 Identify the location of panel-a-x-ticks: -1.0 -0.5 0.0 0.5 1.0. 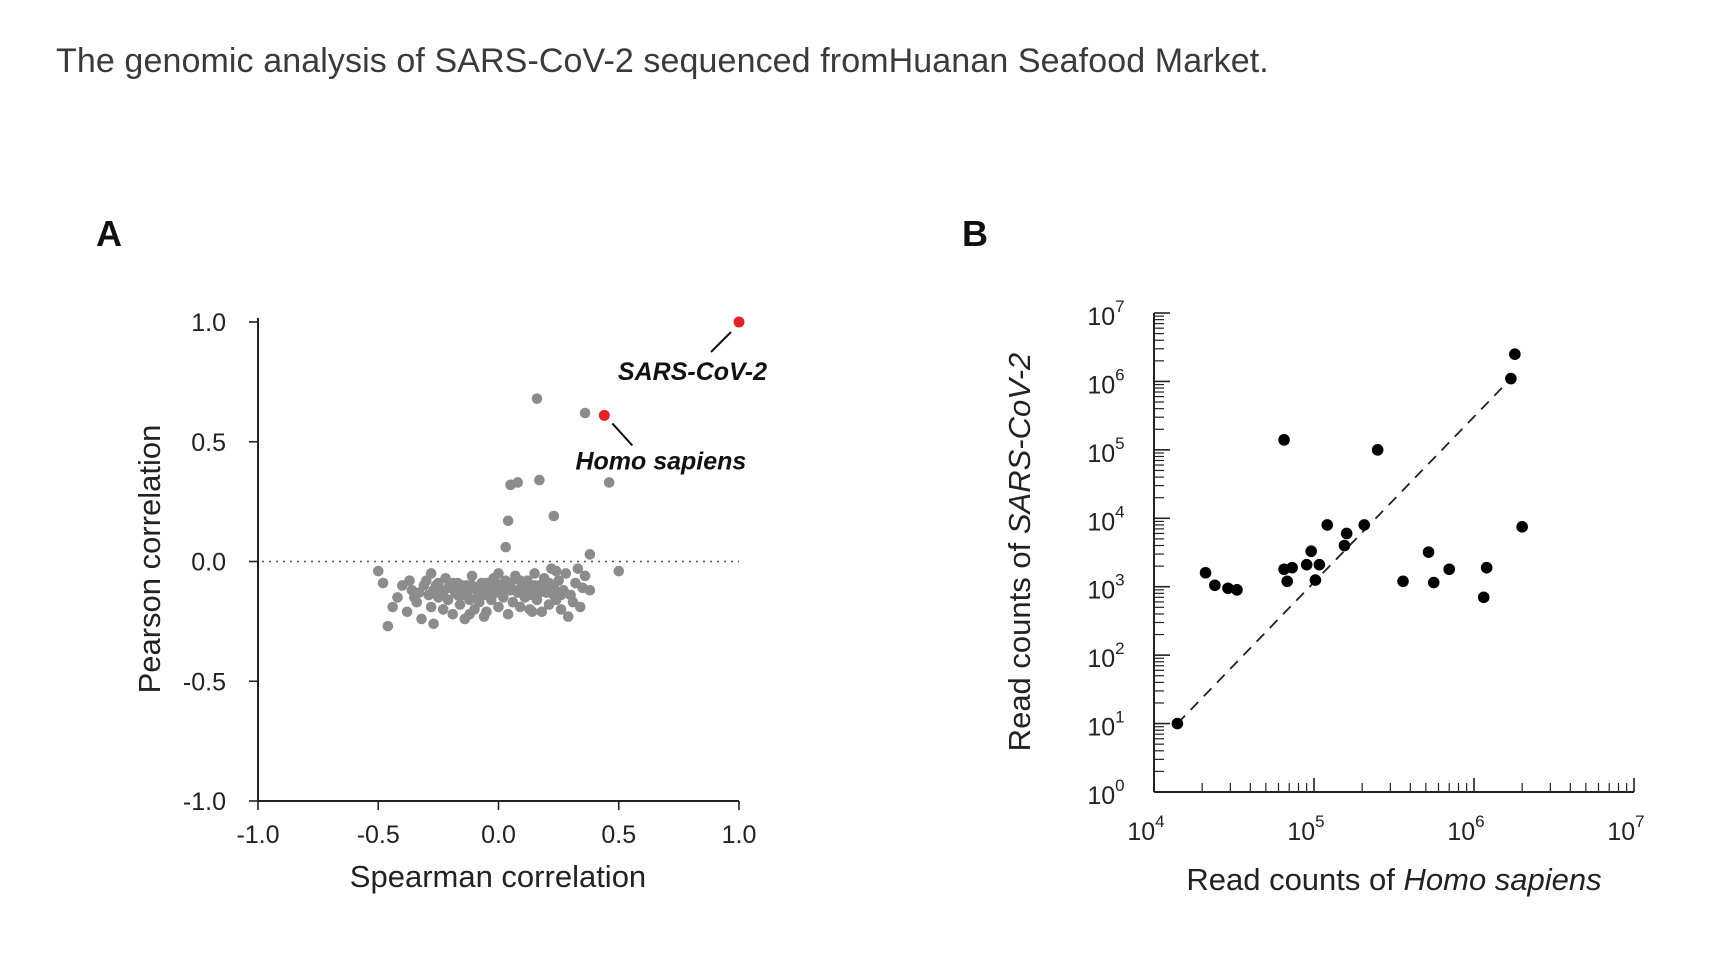
(496, 825).